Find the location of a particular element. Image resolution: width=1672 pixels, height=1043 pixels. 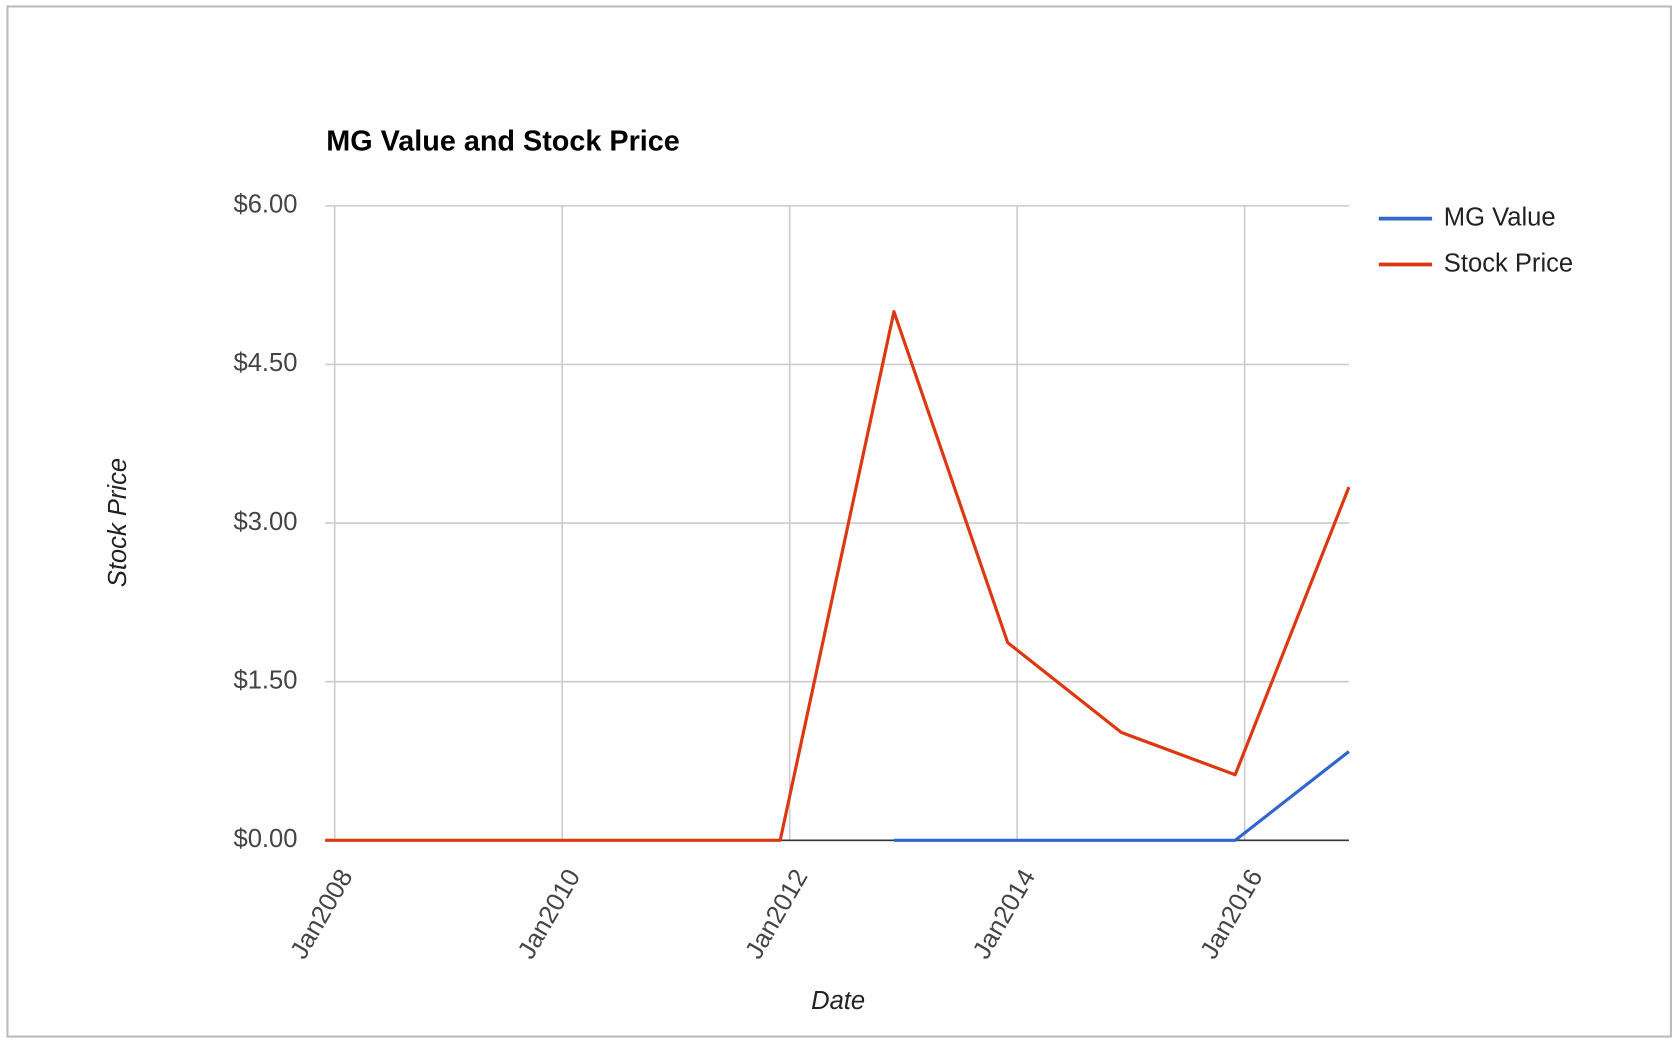

y-axis-title: Stock Price is located at coordinates (118, 522).